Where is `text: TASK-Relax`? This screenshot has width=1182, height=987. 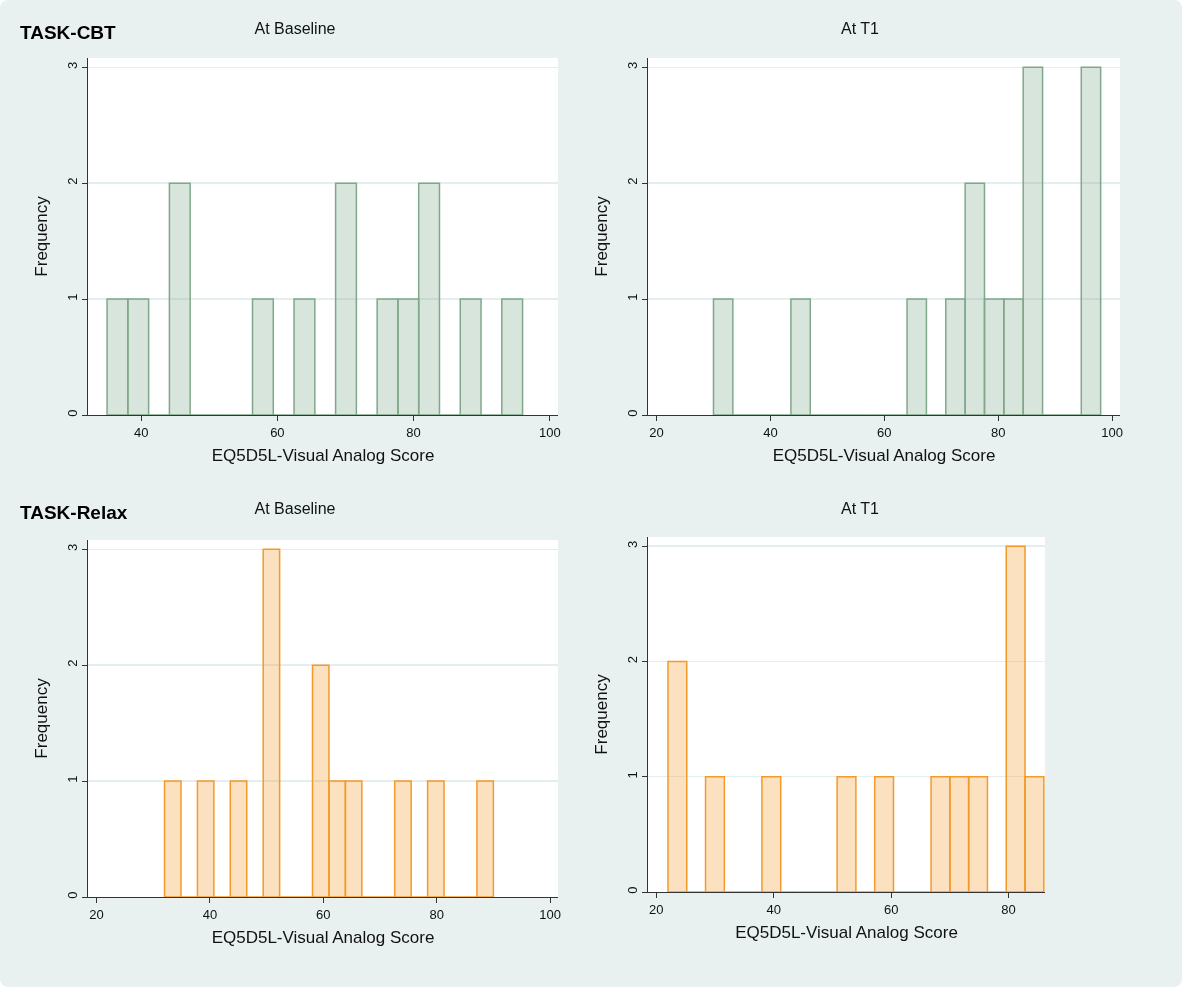 text: TASK-Relax is located at coordinates (74, 512).